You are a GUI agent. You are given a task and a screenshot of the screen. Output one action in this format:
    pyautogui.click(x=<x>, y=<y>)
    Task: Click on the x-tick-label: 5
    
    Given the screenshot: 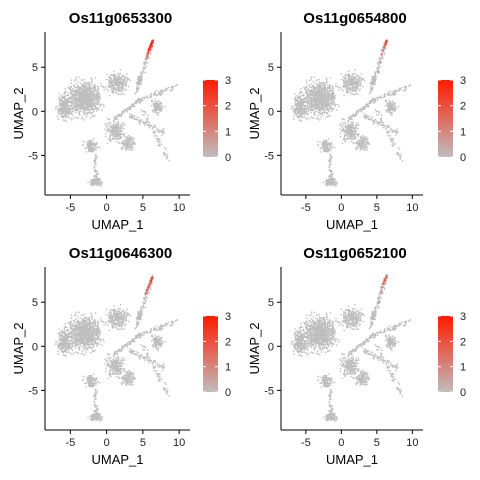 What is the action you would take?
    pyautogui.click(x=143, y=208)
    